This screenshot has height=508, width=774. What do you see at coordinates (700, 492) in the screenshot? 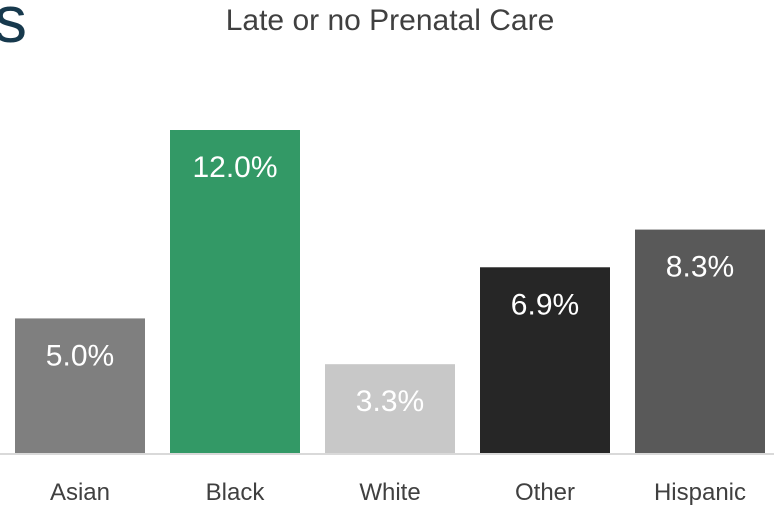
I see `category-label-hispanic: Hispanic` at bounding box center [700, 492].